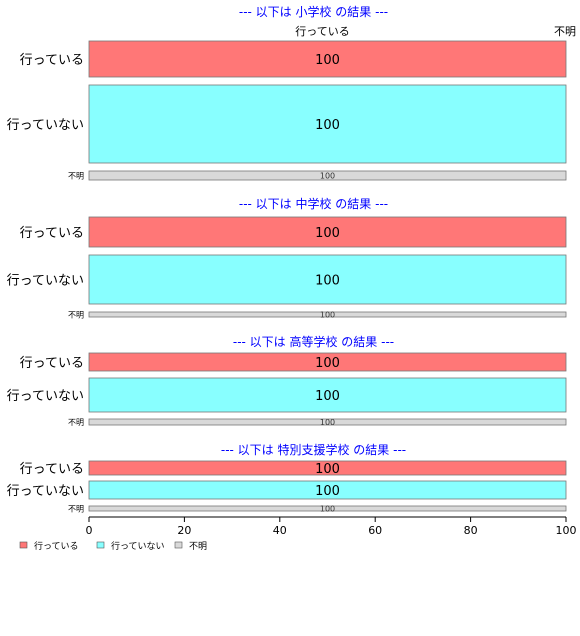 This screenshot has height=636, width=580. I want to click on bar-value-3-1: 100, so click(327, 491).